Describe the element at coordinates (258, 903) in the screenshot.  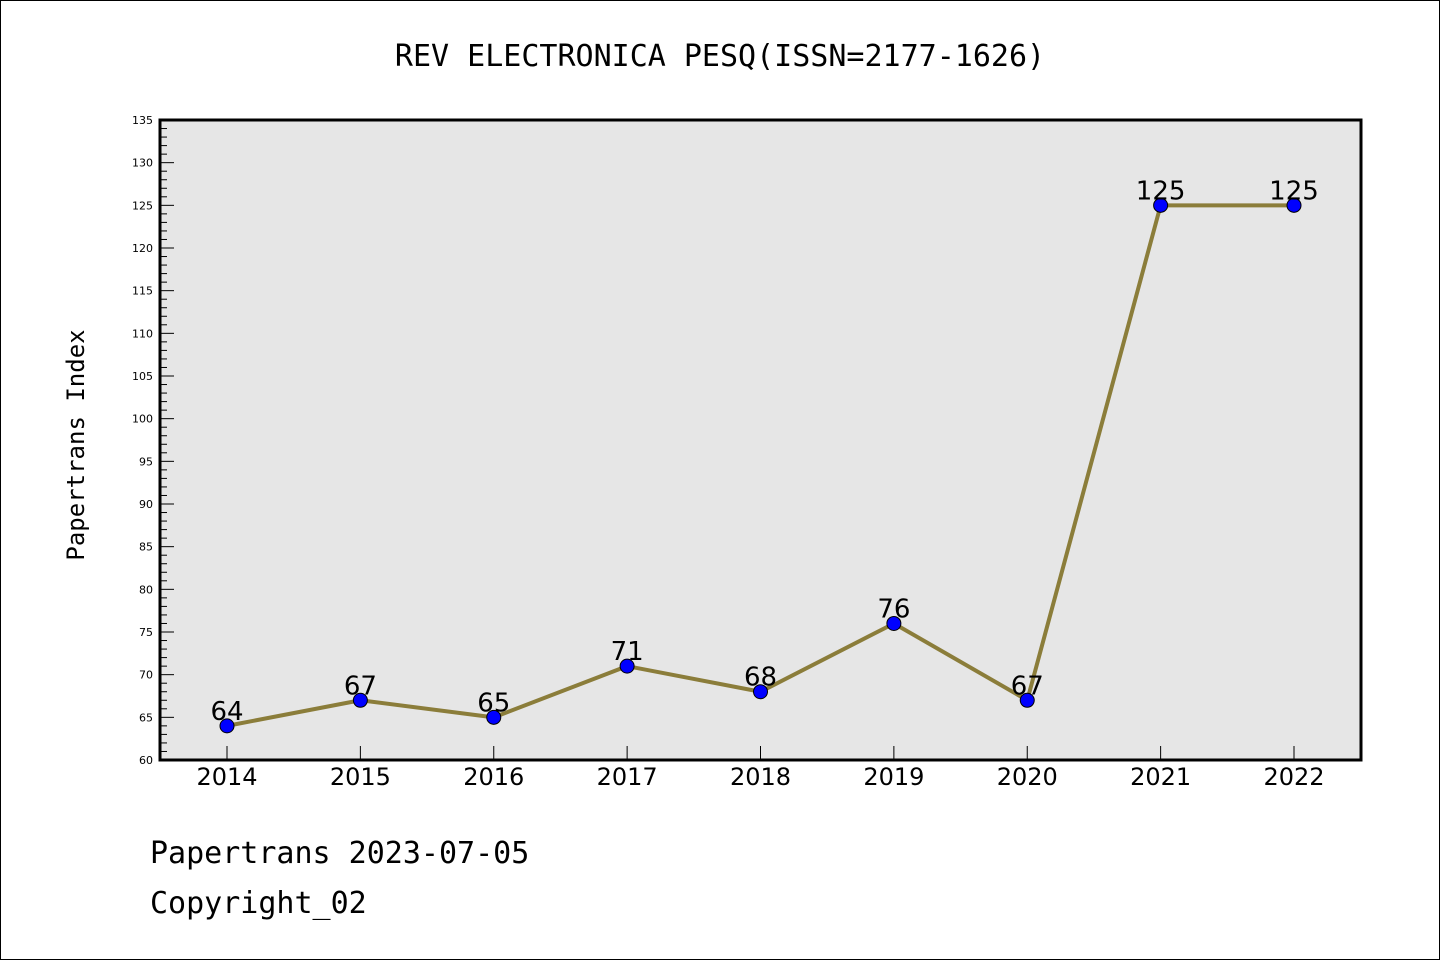
I see `footer-copyright: Copyright_02` at that location.